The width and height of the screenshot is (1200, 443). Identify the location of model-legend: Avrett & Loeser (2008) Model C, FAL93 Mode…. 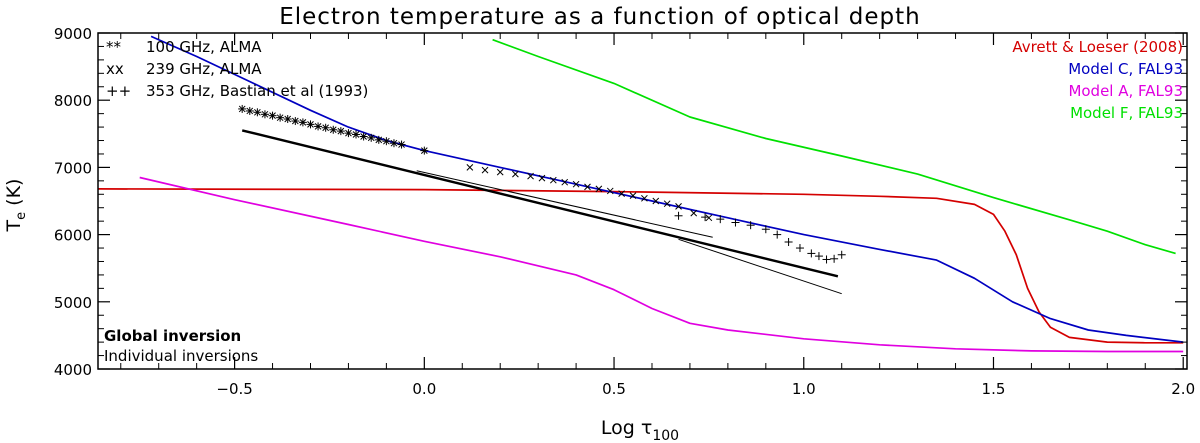
(1097, 80).